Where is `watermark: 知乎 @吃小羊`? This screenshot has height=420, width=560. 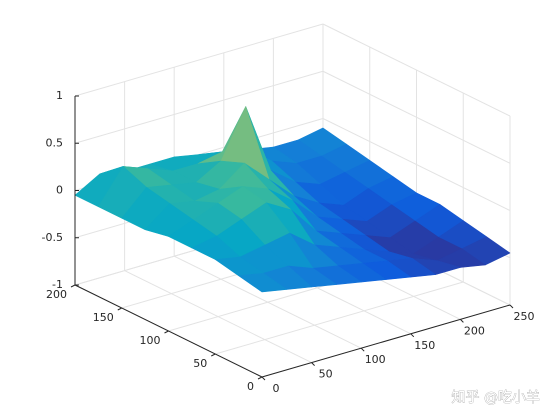
watermark: 知乎 @吃小羊 is located at coordinates (496, 397).